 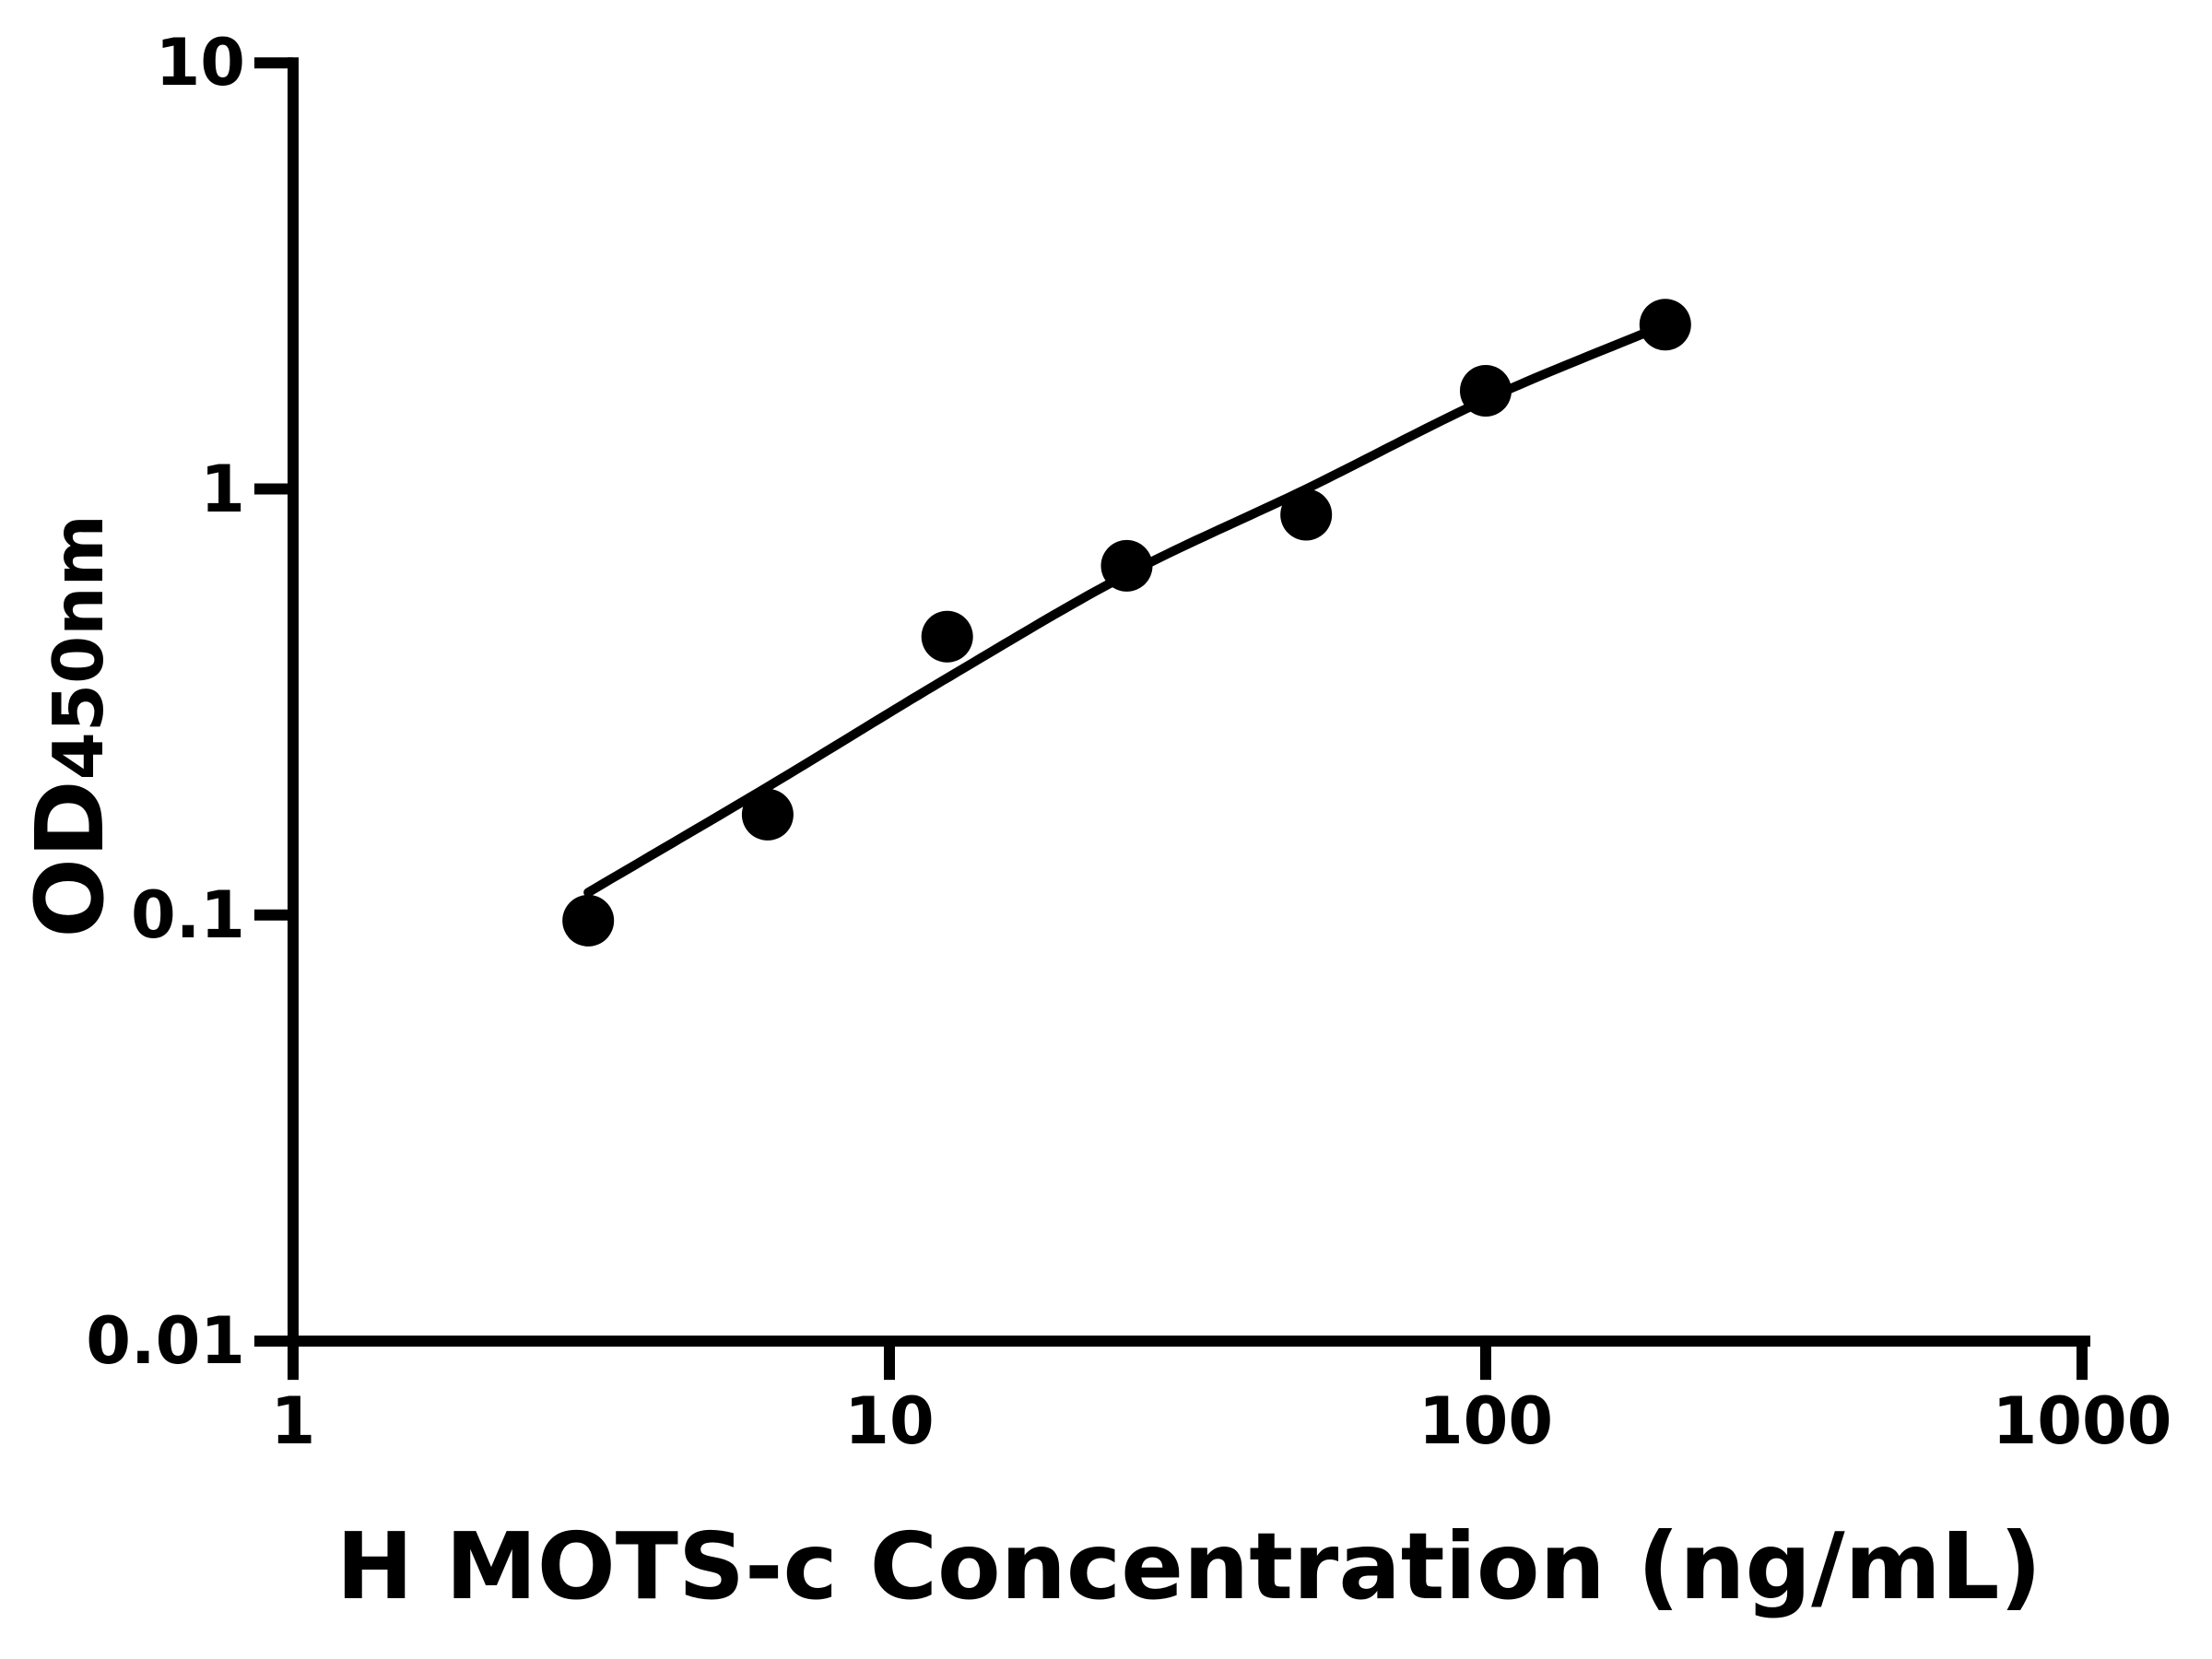 I want to click on y-axis-title-main: OD, so click(x=70, y=859).